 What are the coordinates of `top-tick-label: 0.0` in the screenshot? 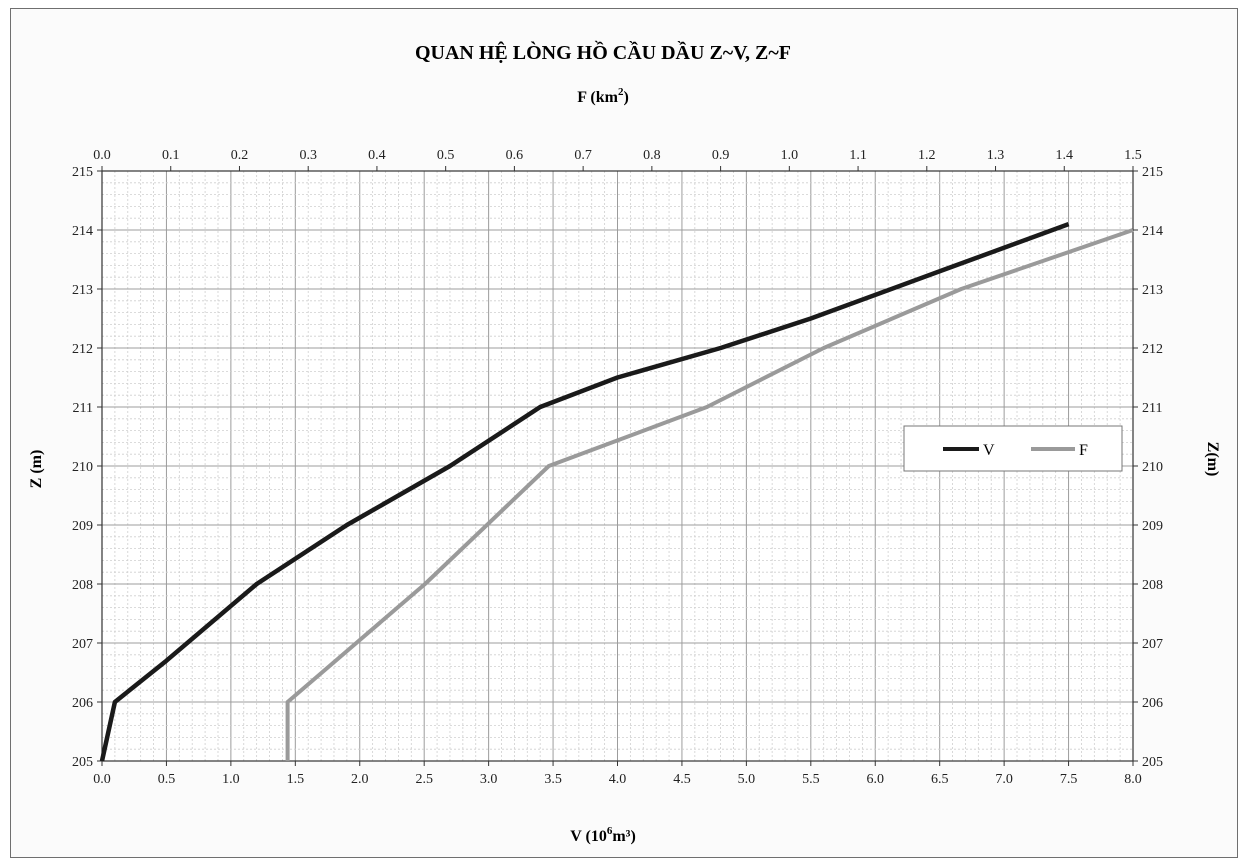 It's located at (102, 155).